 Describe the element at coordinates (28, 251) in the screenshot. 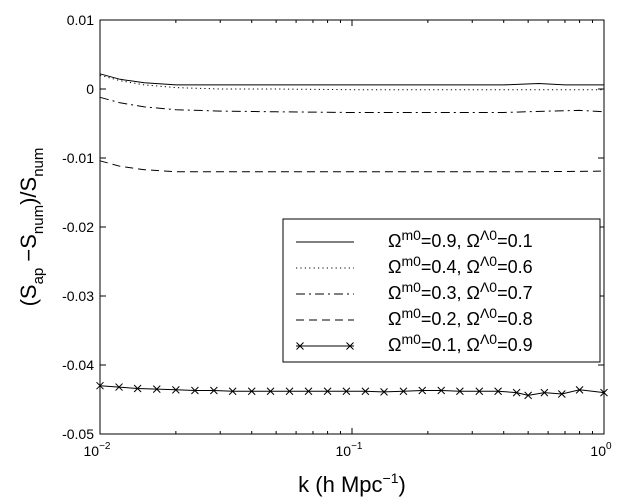

I see `y-axis-label-p2: −S` at that location.